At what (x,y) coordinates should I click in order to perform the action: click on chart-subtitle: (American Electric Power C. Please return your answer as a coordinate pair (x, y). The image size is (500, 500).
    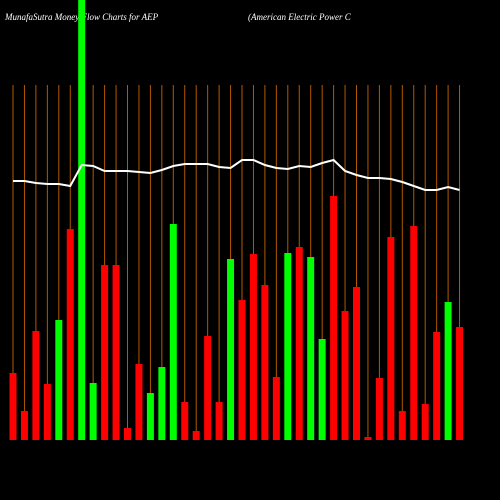
    Looking at the image, I should click on (300, 17).